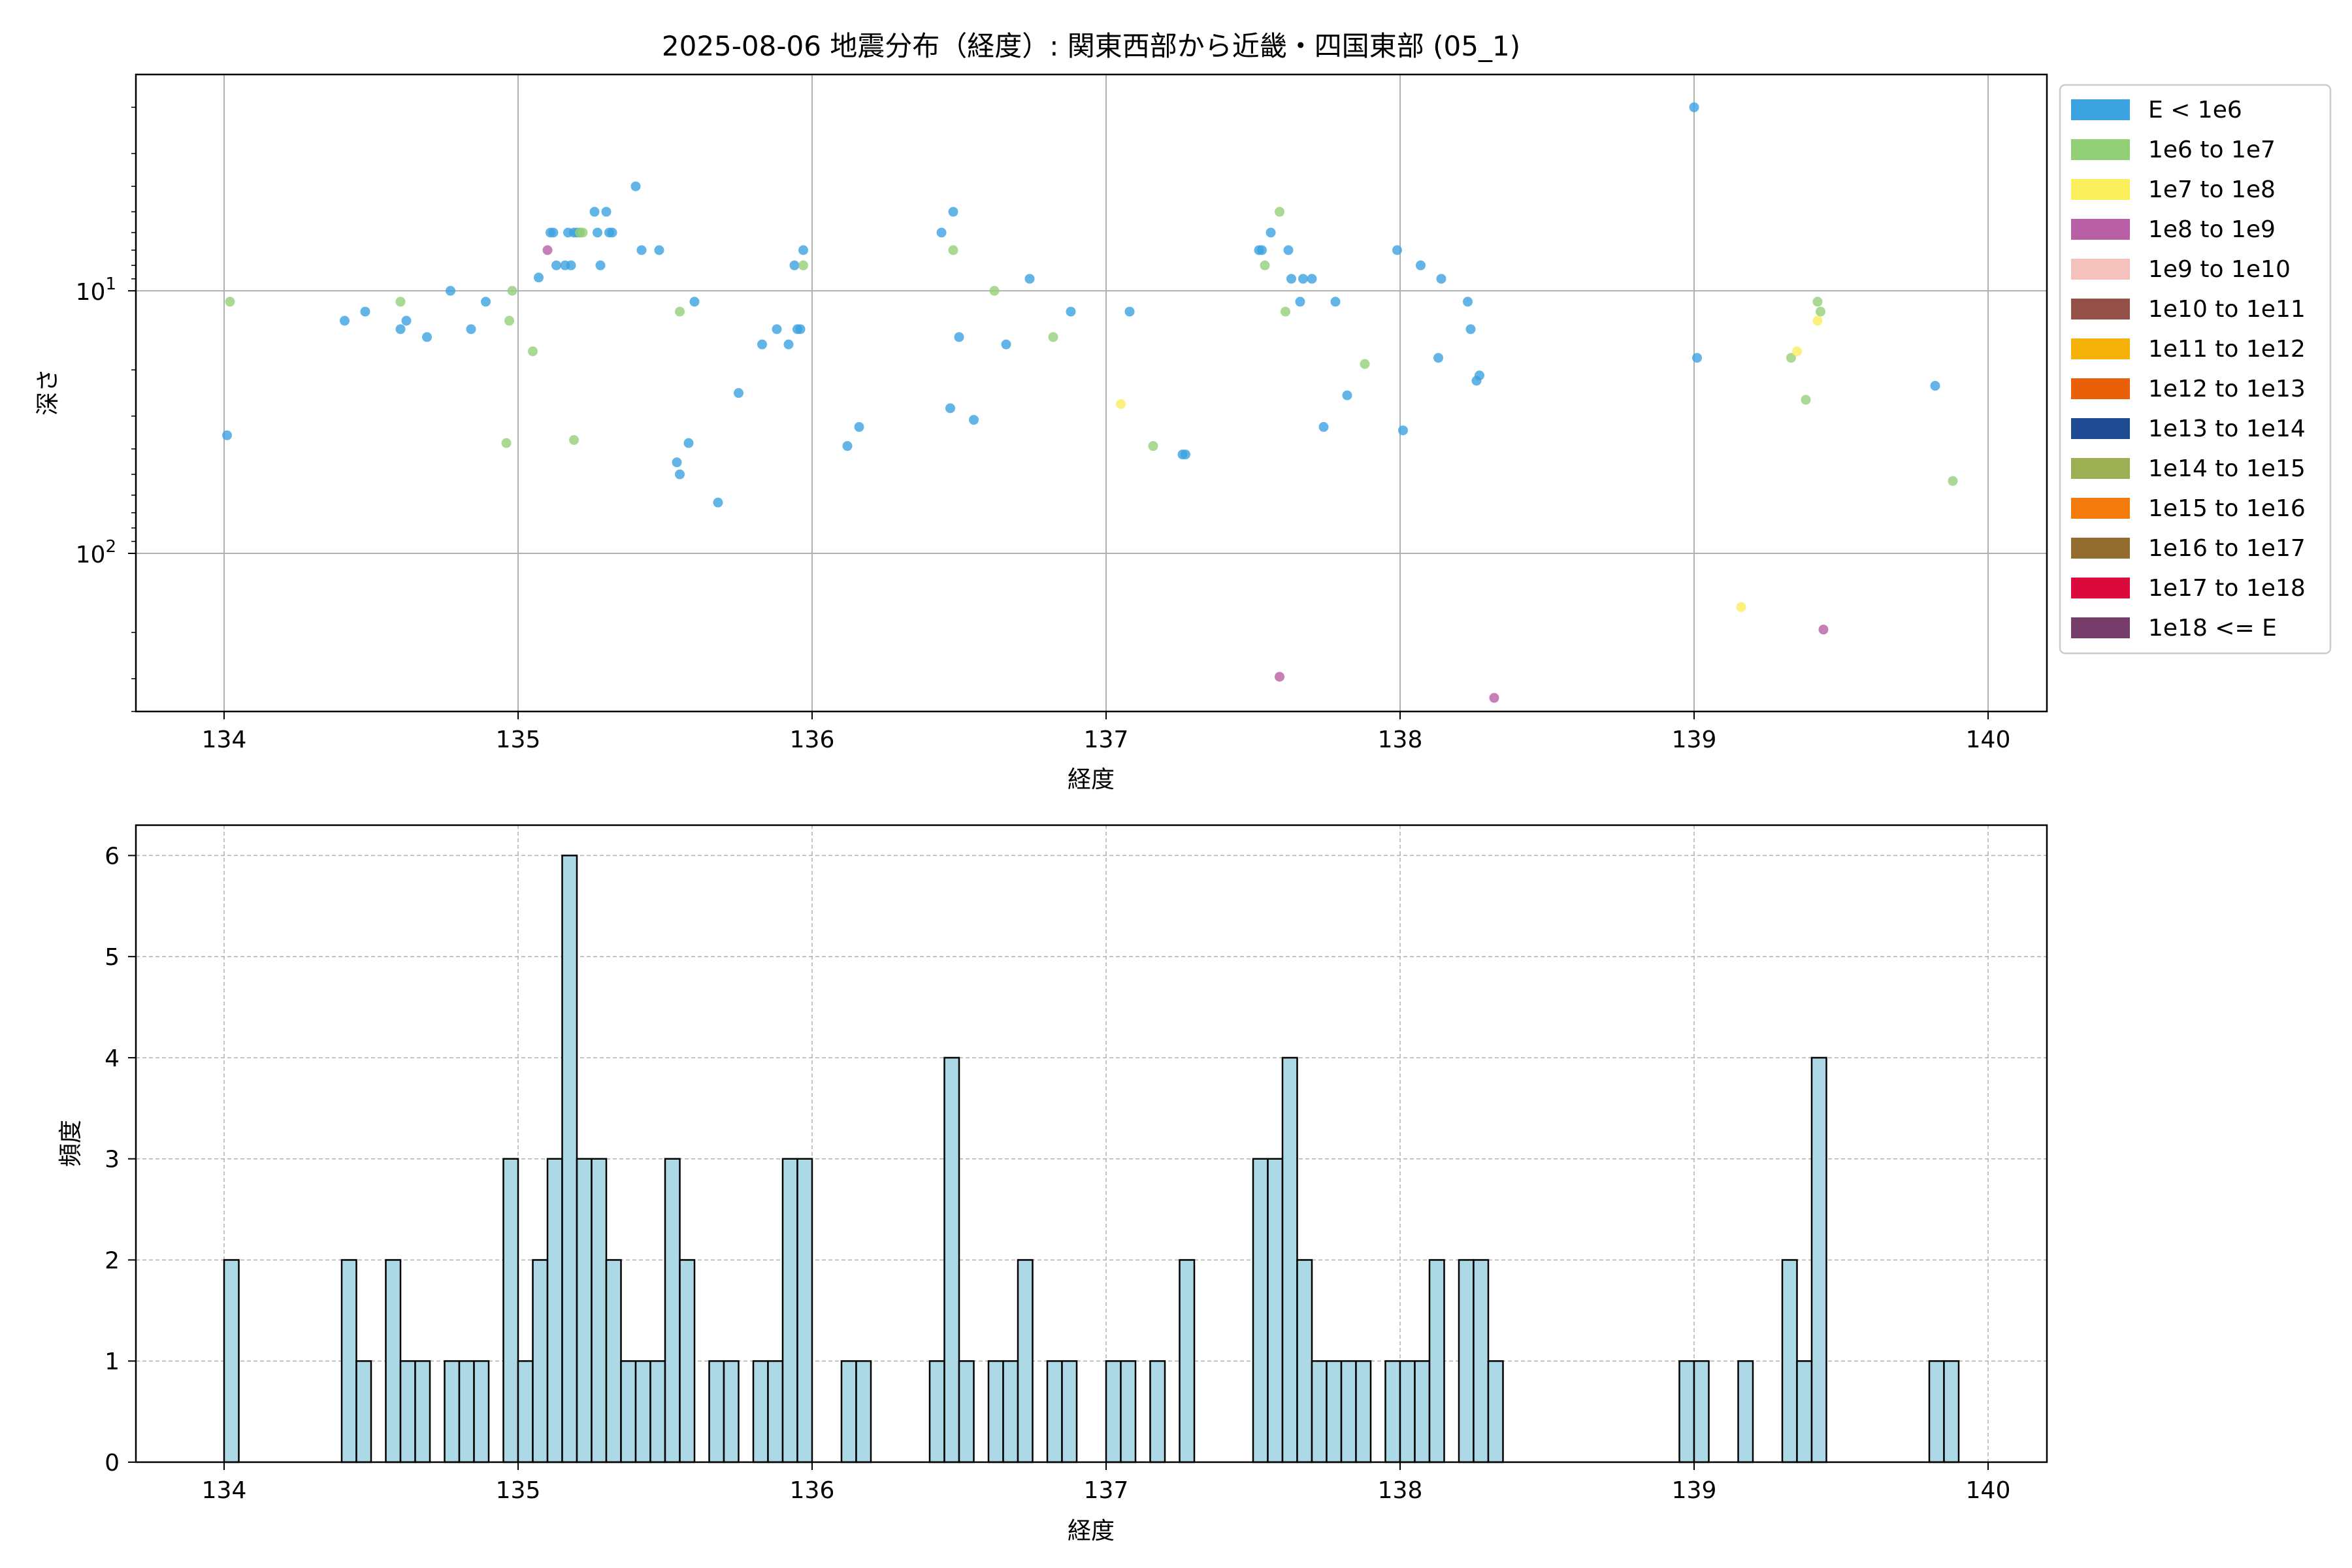 The image size is (2352, 1568). What do you see at coordinates (2188, 588) in the screenshot?
I see `legend-item: 1e17 to 1e18` at bounding box center [2188, 588].